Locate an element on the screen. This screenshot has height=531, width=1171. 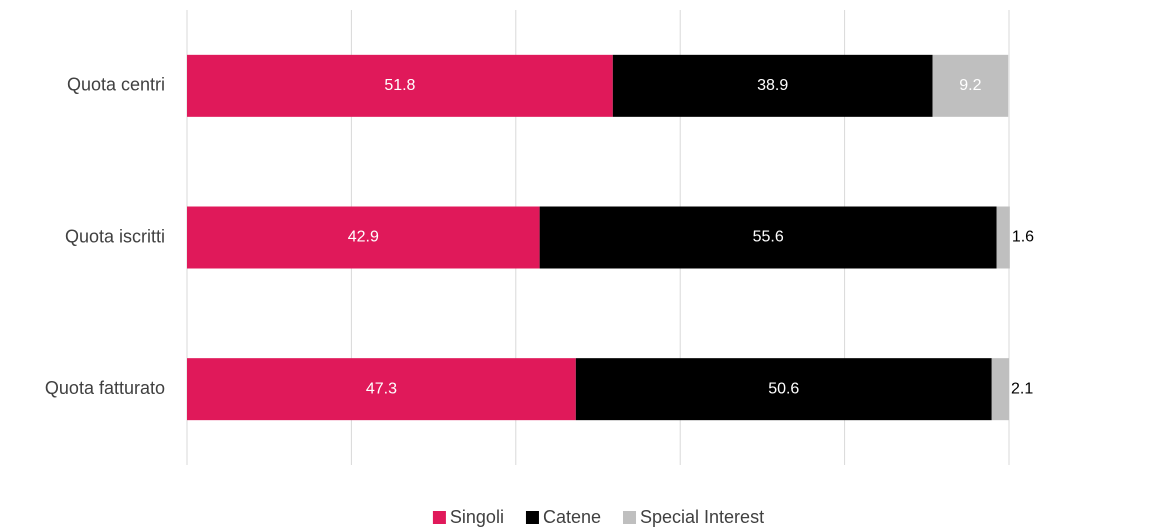
value-label: 51.8 is located at coordinates (399, 85).